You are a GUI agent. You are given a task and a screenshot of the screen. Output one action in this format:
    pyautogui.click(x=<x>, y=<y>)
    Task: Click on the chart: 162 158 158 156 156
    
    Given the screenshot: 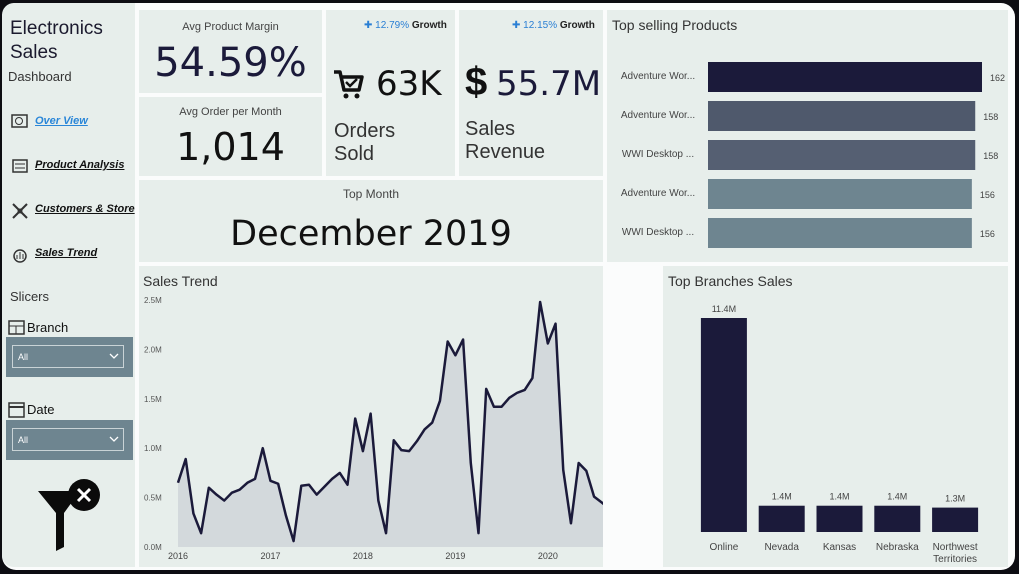 What is the action you would take?
    pyautogui.click(x=856, y=155)
    